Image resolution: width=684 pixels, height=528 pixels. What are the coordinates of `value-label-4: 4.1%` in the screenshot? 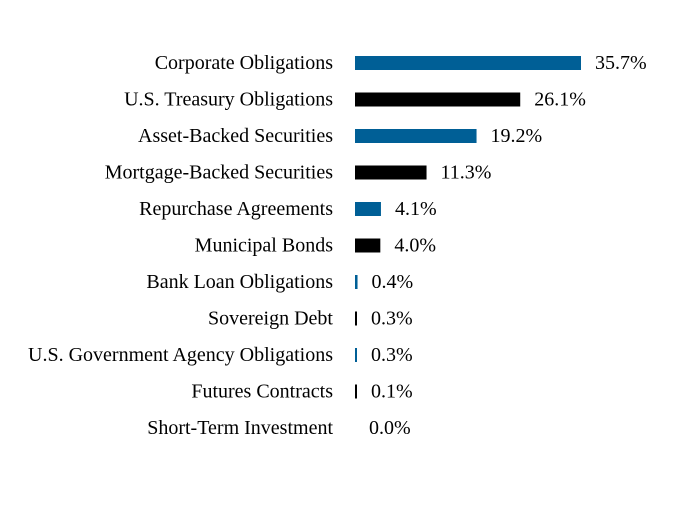 It's located at (416, 209).